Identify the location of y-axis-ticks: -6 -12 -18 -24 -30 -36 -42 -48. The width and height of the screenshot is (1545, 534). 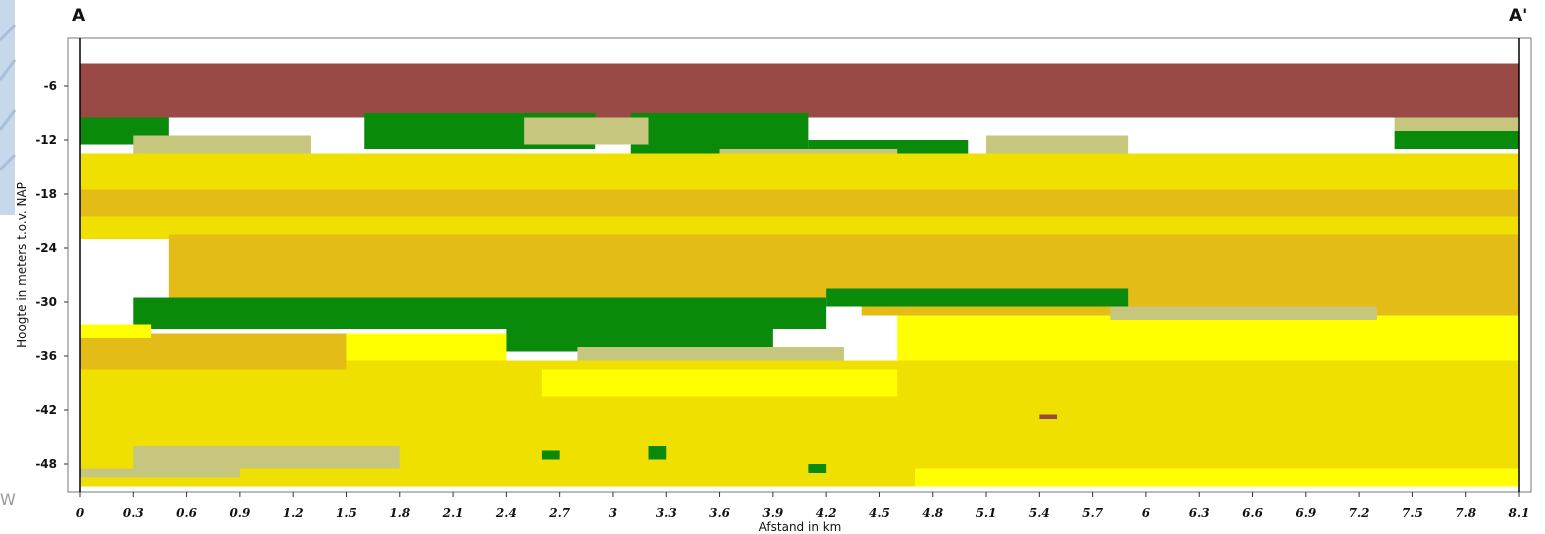
(51, 275).